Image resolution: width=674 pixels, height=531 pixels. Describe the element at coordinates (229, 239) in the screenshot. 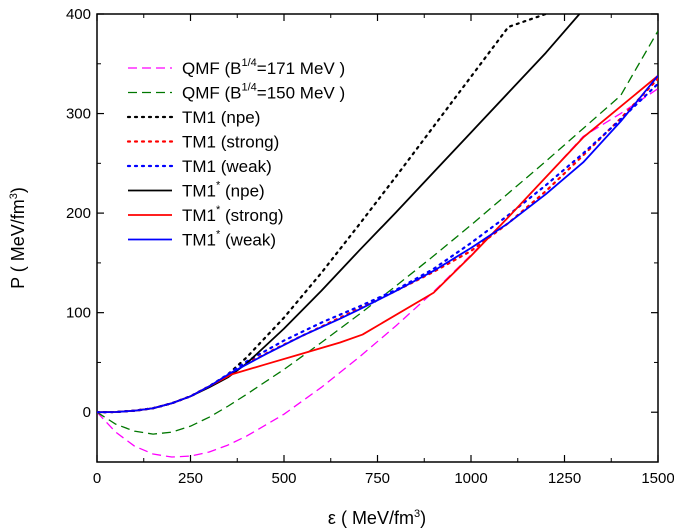

I see `legend-label-8: TM1* (weak)` at that location.